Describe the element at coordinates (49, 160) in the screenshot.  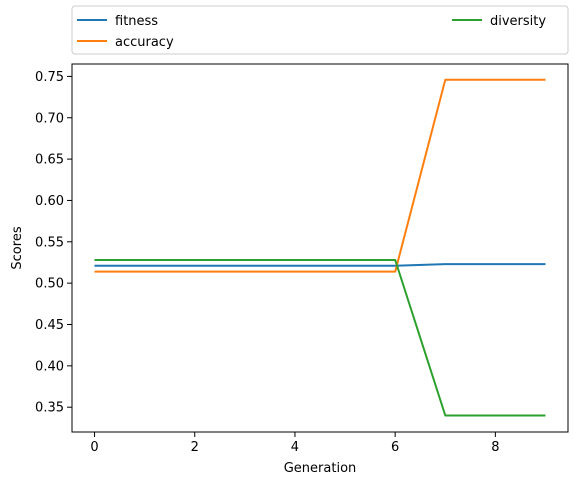
I see `y-tick-label: 0.65` at that location.